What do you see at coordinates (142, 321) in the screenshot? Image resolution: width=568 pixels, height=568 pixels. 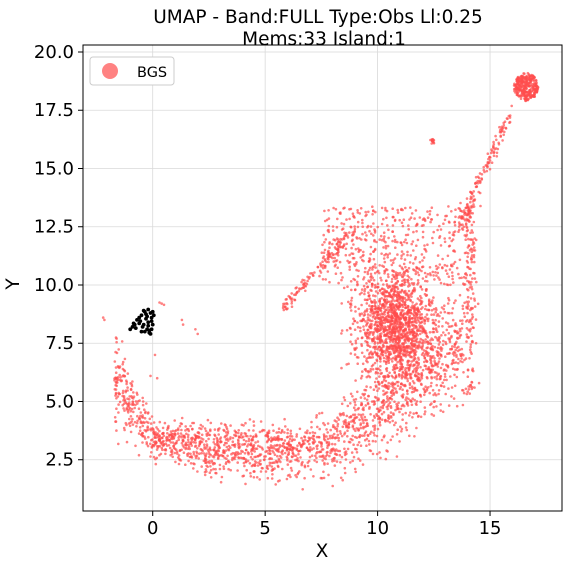 I see `black-points` at bounding box center [142, 321].